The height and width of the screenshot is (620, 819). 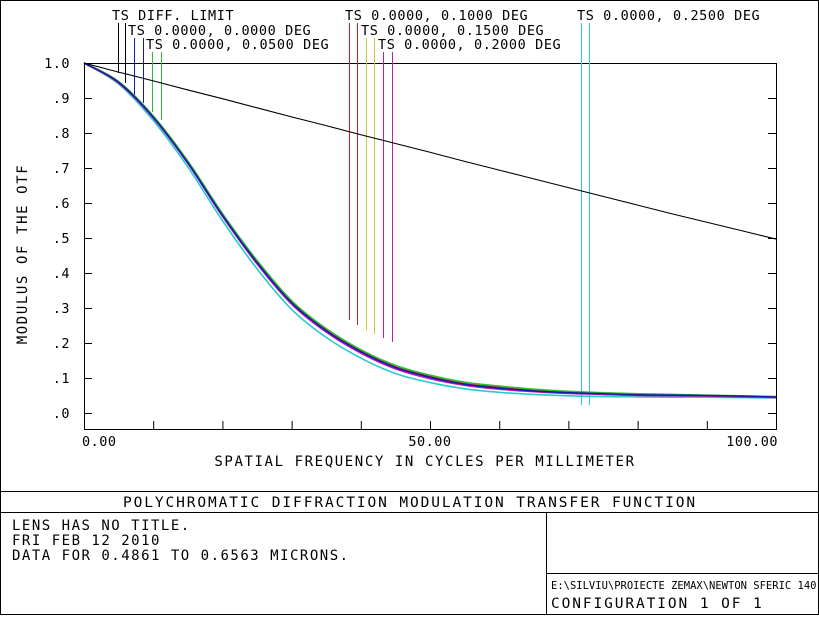 I want to click on legend-label-field-020: TS 0.0000, 0.2000 DEG, so click(x=469, y=45).